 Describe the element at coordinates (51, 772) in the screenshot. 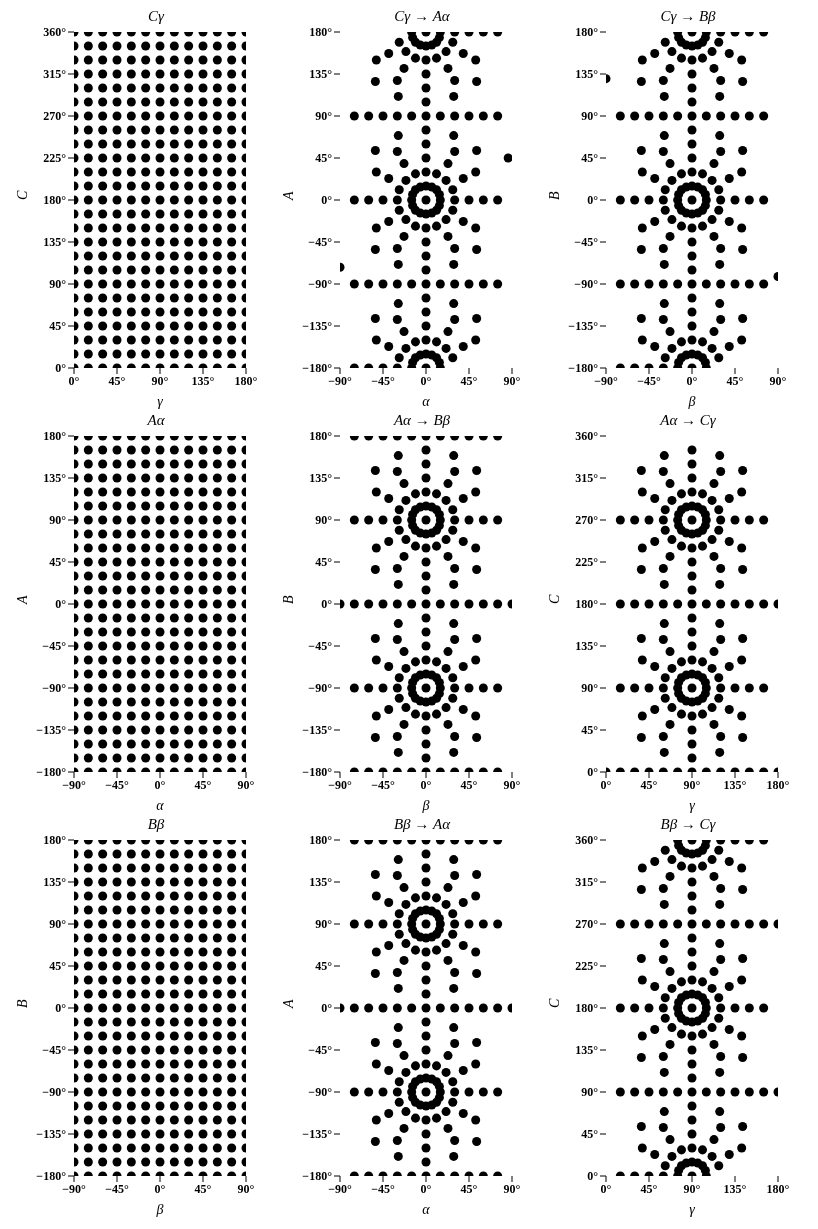

I see `y-tick-label: −180°` at that location.